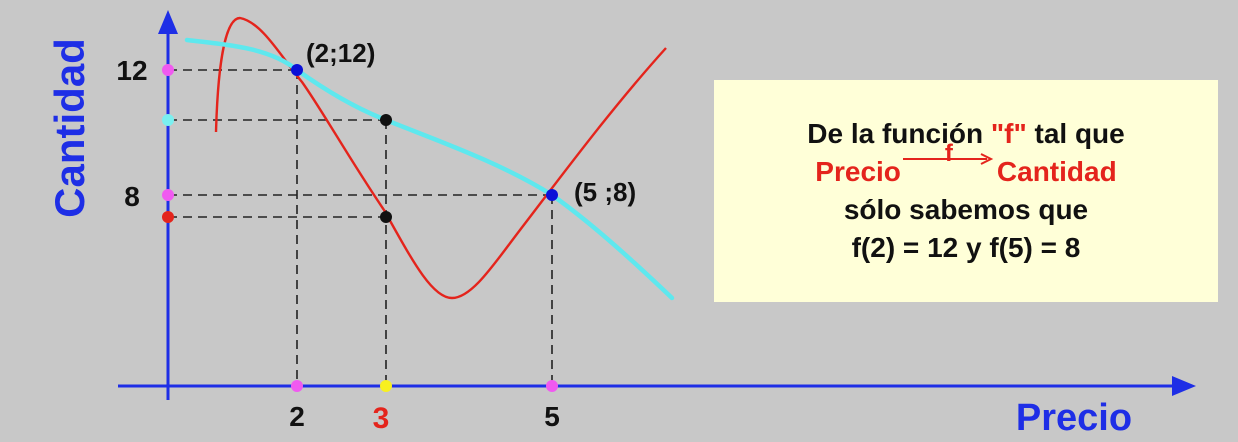 Image resolution: width=1238 pixels, height=442 pixels. What do you see at coordinates (131, 70) in the screenshot?
I see `y-tick-12: 12` at bounding box center [131, 70].